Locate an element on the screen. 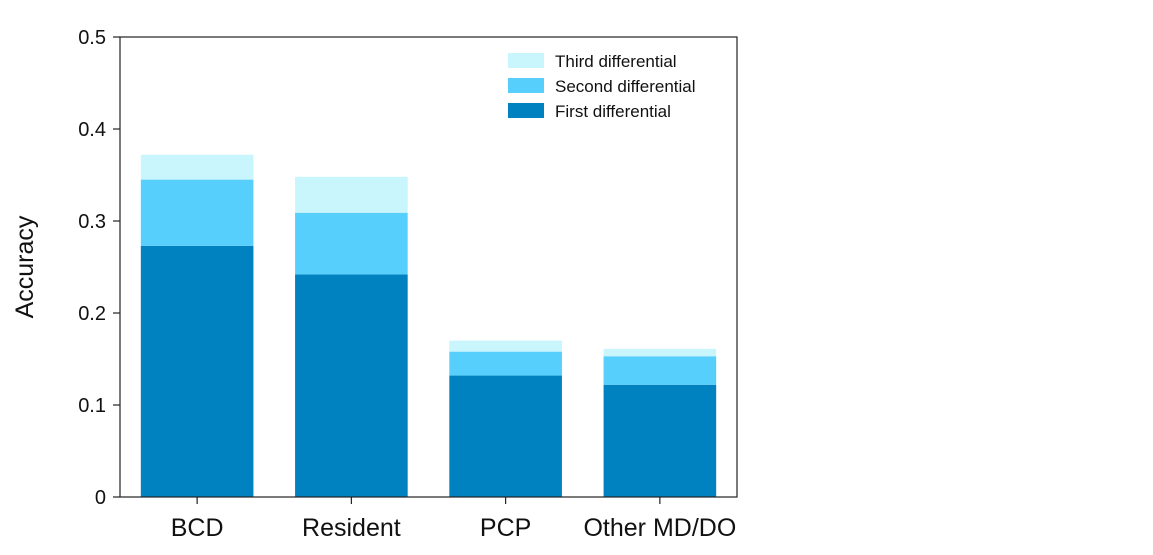 Image resolution: width=1153 pixels, height=555 pixels. bar-resident-third-differential is located at coordinates (351, 194).